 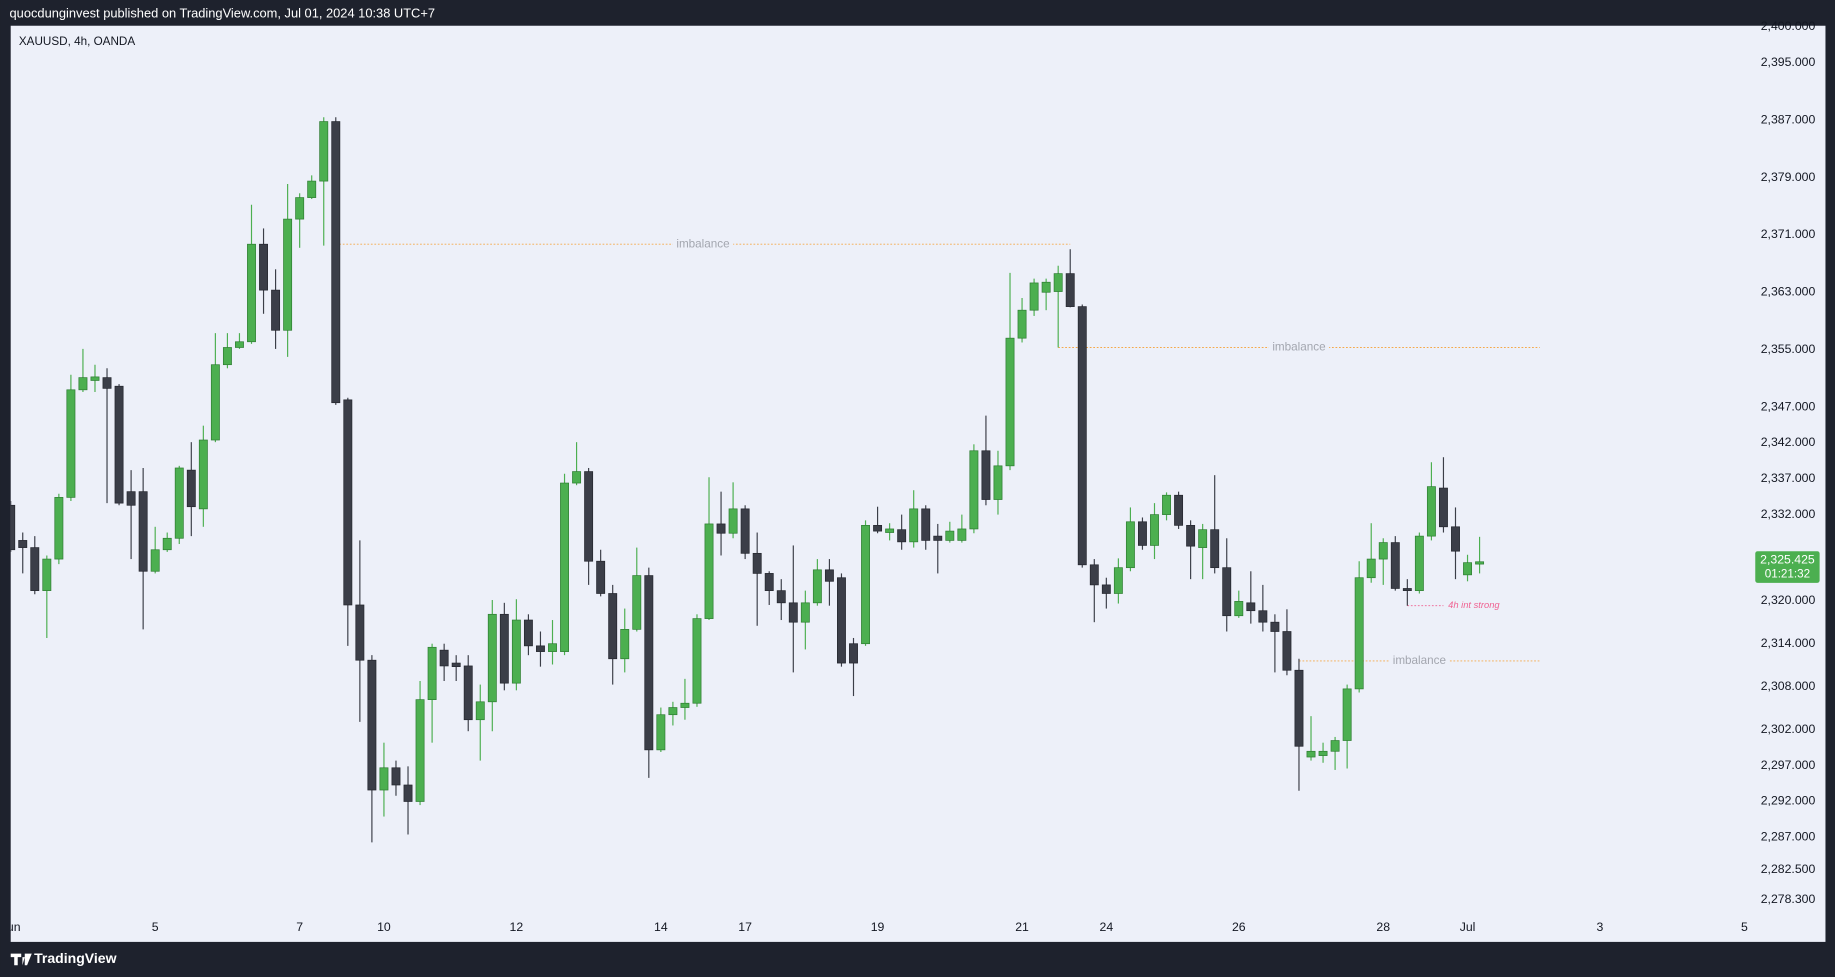 What do you see at coordinates (1419, 660) in the screenshot?
I see `annotation-label: imbalance` at bounding box center [1419, 660].